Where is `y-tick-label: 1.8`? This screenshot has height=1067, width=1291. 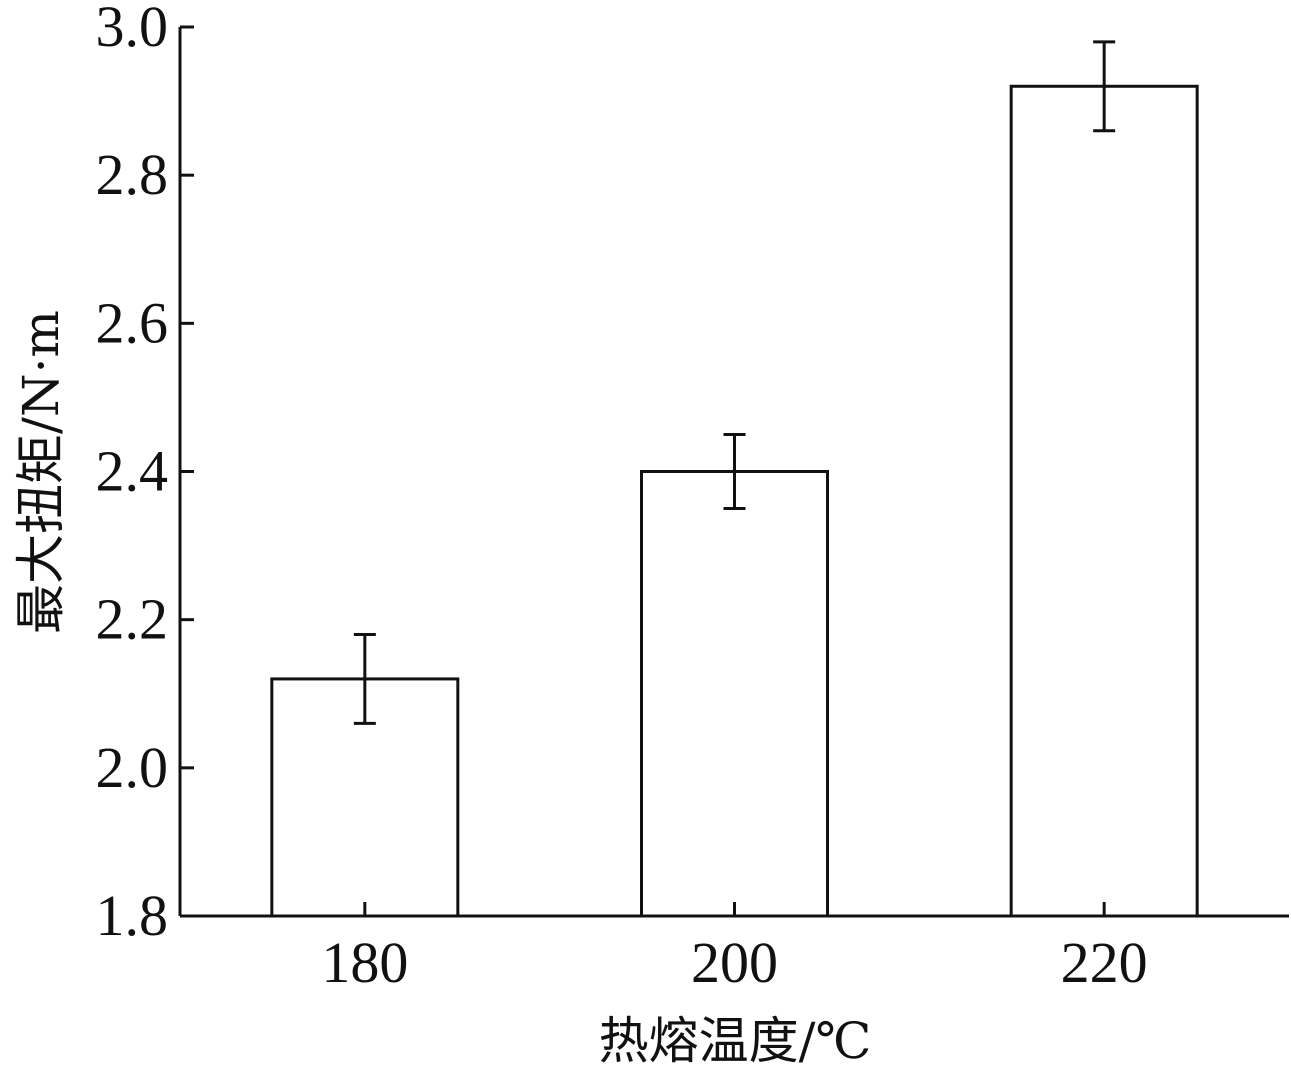
y-tick-label: 1.8 is located at coordinates (132, 915).